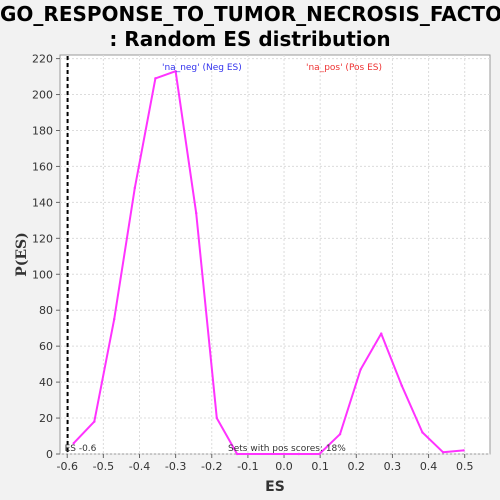 This screenshot has width=500, height=500. Describe the element at coordinates (393, 466) in the screenshot. I see `x-tick-label: 0.3` at that location.